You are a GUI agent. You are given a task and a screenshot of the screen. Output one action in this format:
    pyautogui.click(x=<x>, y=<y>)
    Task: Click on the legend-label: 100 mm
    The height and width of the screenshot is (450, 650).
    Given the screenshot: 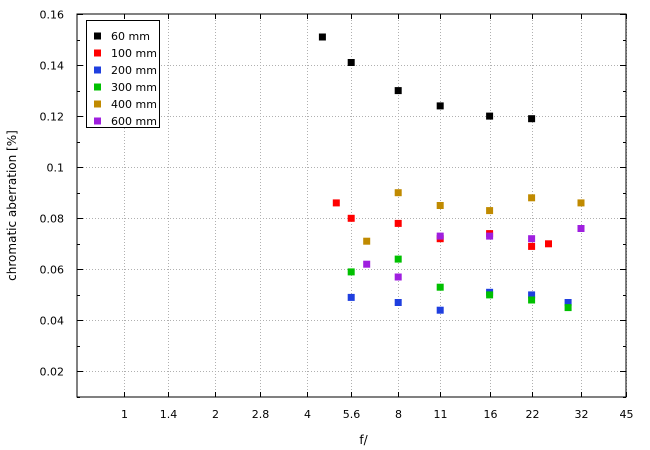 What is the action you would take?
    pyautogui.click(x=134, y=53)
    